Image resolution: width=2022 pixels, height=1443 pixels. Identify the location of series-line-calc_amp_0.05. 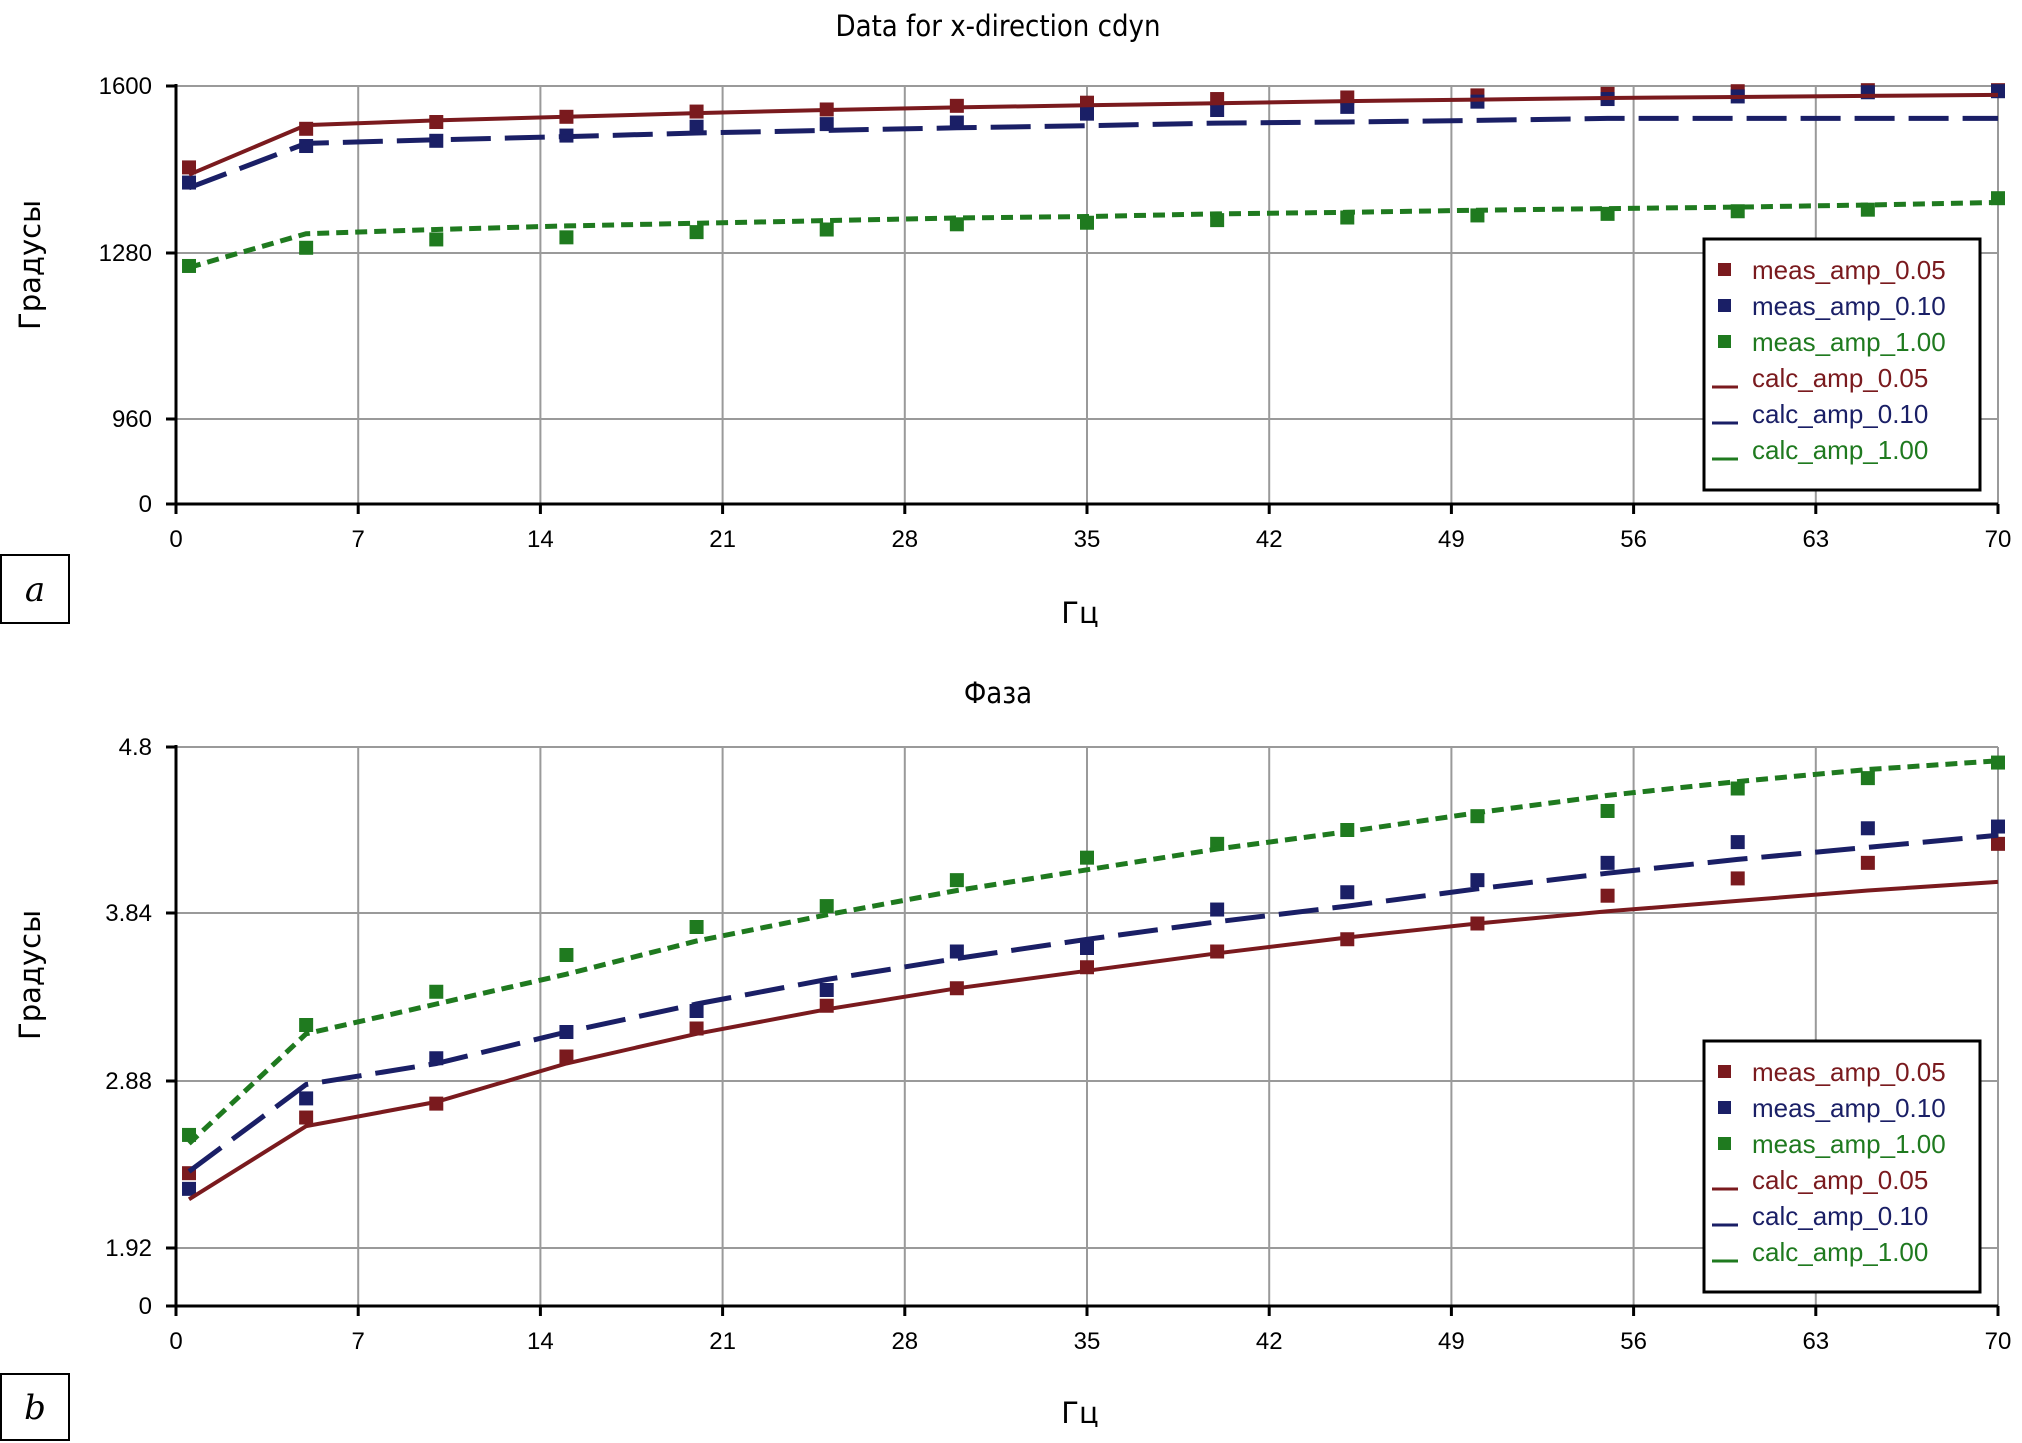
(1093, 134).